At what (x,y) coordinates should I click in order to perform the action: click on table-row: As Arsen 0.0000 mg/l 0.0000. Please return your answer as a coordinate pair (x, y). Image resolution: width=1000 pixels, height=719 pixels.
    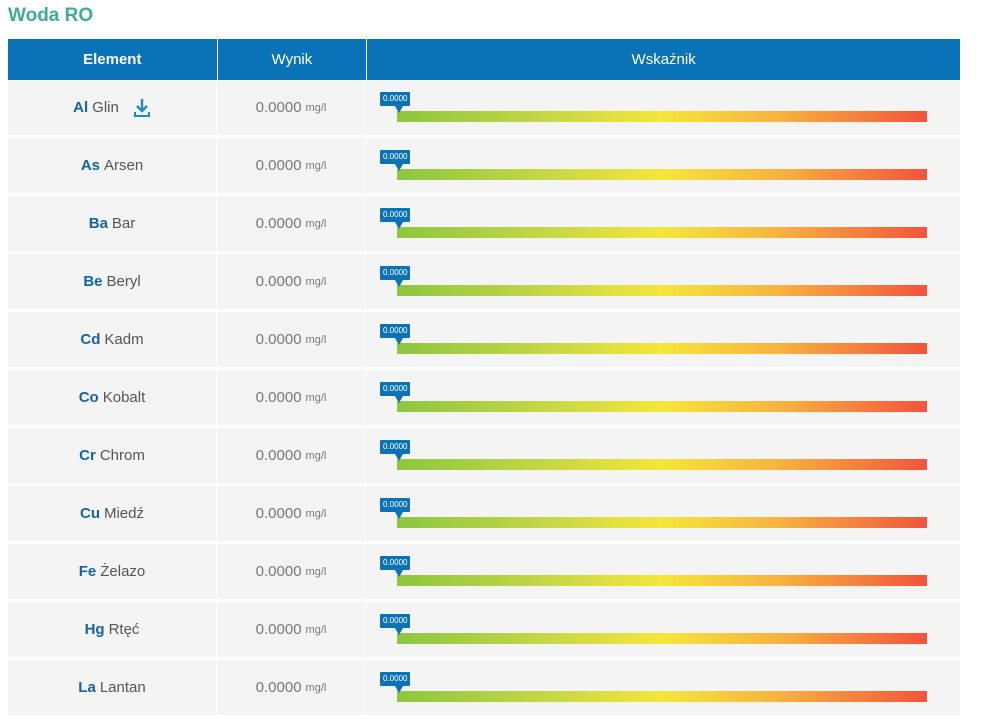
    Looking at the image, I should click on (484, 165).